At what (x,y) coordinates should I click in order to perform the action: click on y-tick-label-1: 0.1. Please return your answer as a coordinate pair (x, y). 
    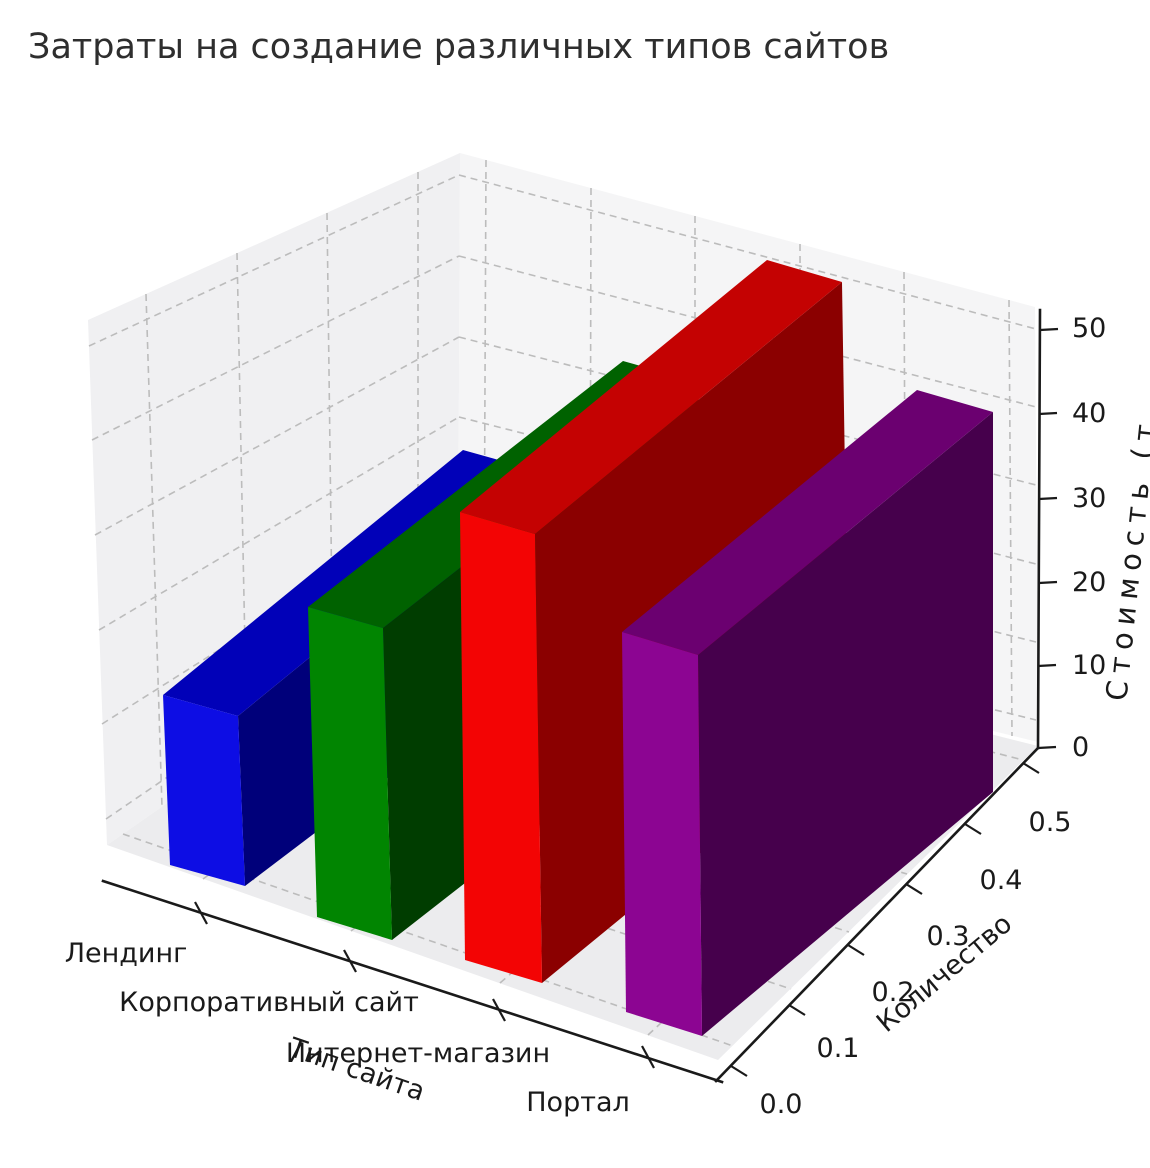
    Looking at the image, I should click on (838, 1048).